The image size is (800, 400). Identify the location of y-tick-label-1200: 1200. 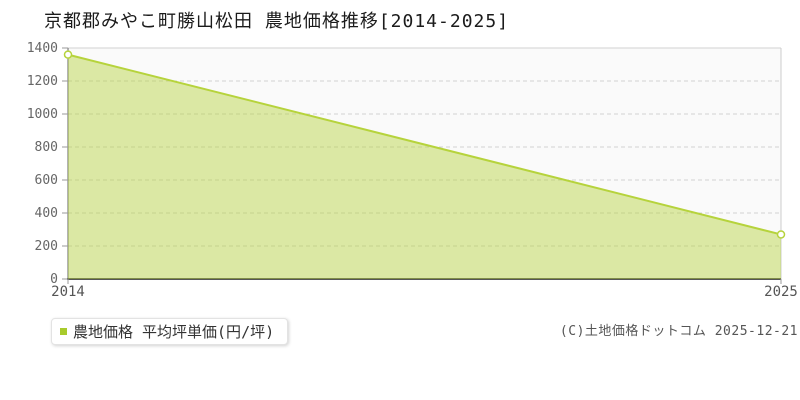
(42, 81).